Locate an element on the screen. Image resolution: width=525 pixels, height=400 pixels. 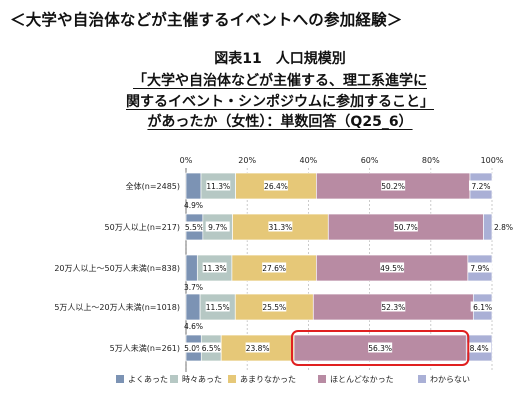
data-label: 52.3% is located at coordinates (393, 307).